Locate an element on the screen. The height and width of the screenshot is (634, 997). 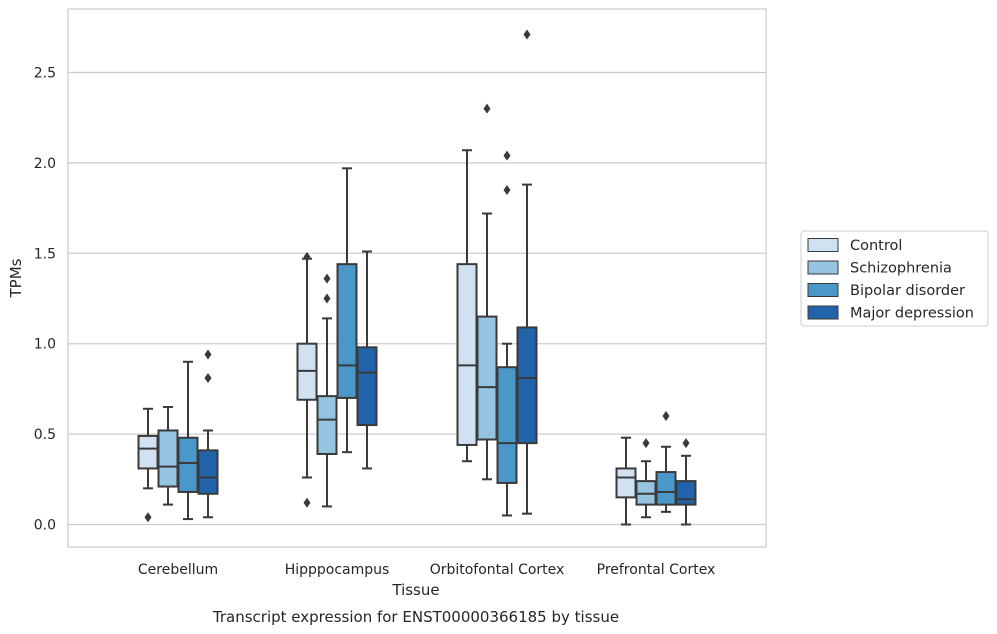
y-tick-label: 0.0 is located at coordinates (45, 526).